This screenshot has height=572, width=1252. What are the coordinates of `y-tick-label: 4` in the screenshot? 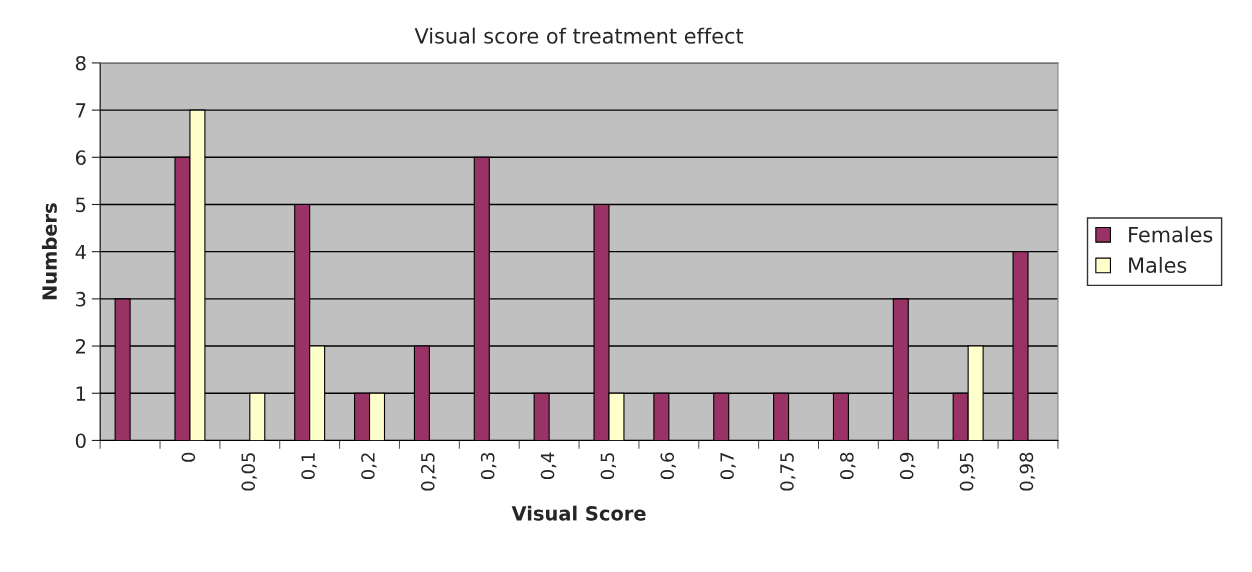 It's located at (80, 252).